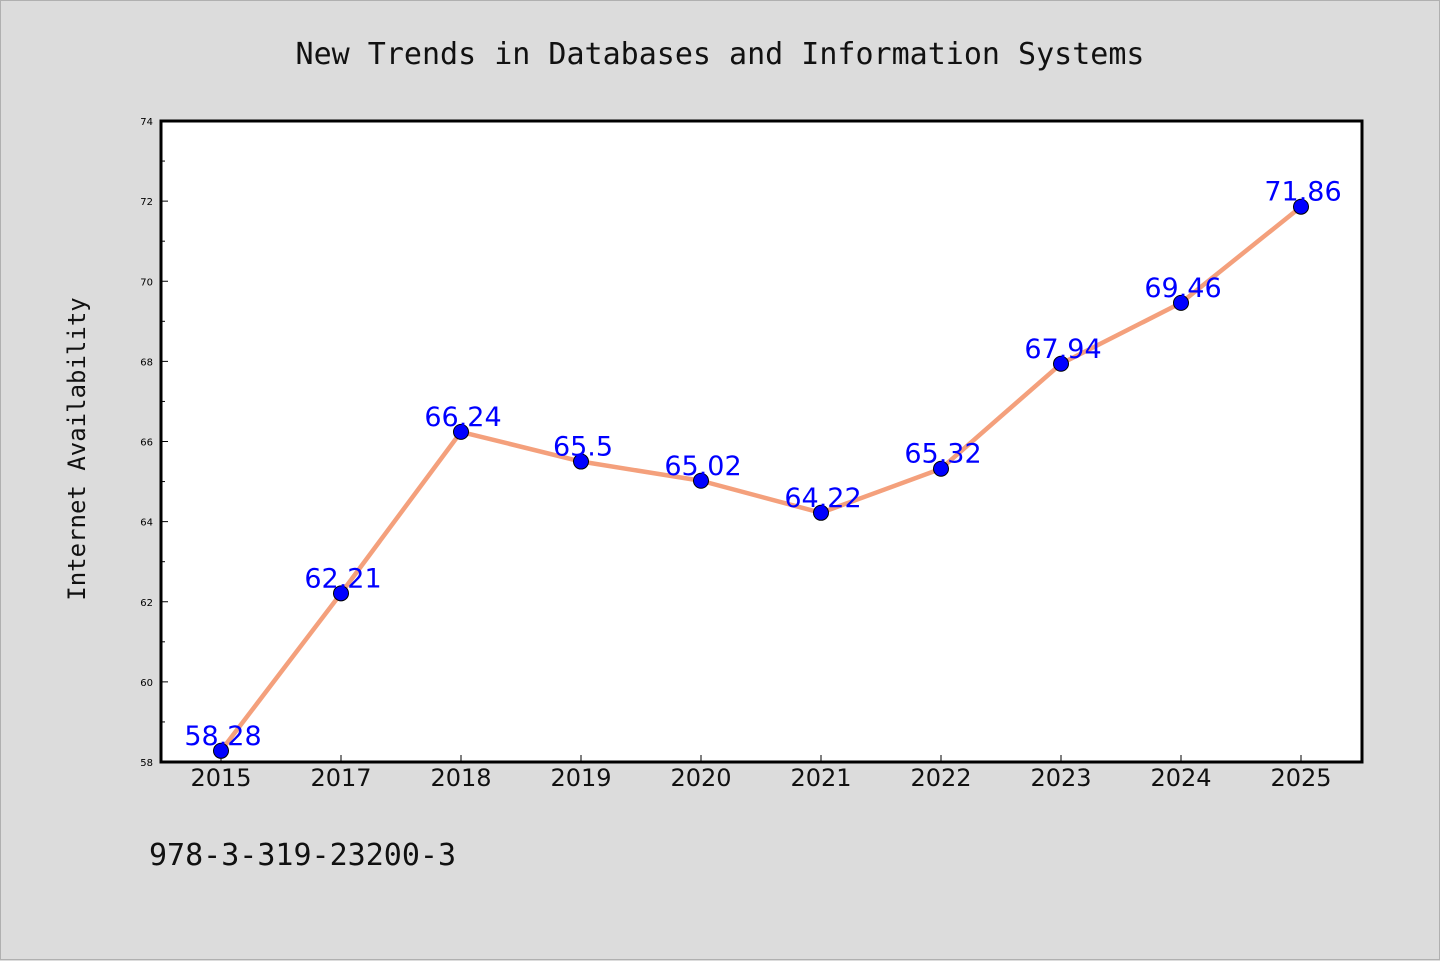  I want to click on y-tick-label: 68, so click(146, 362).